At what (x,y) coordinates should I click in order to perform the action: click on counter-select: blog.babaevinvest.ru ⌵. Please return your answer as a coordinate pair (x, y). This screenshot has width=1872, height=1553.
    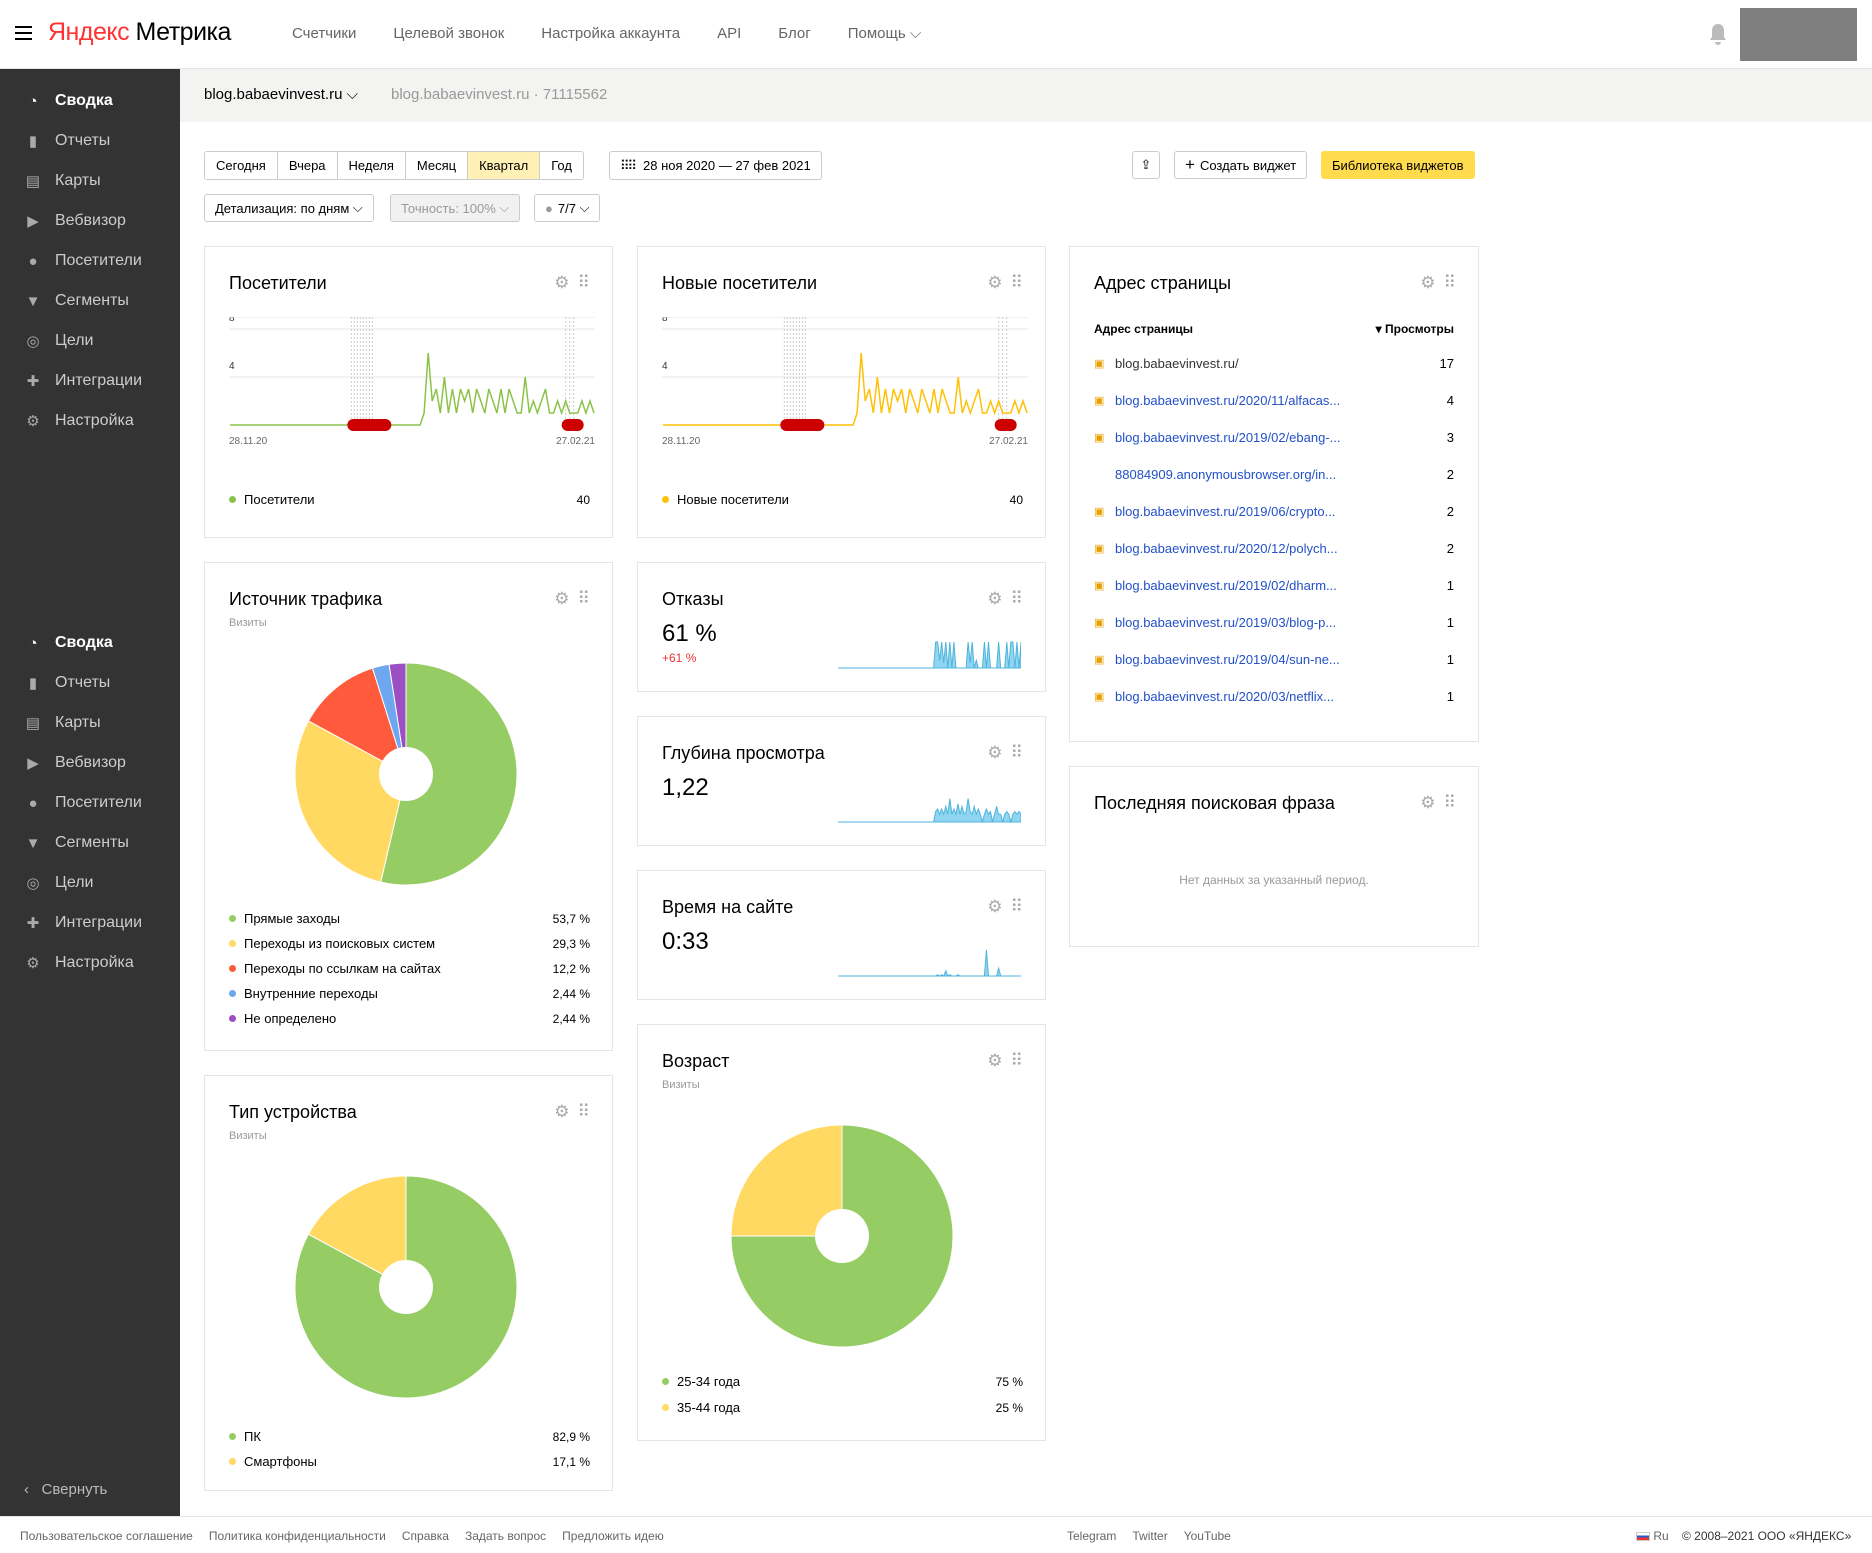
    Looking at the image, I should click on (281, 94).